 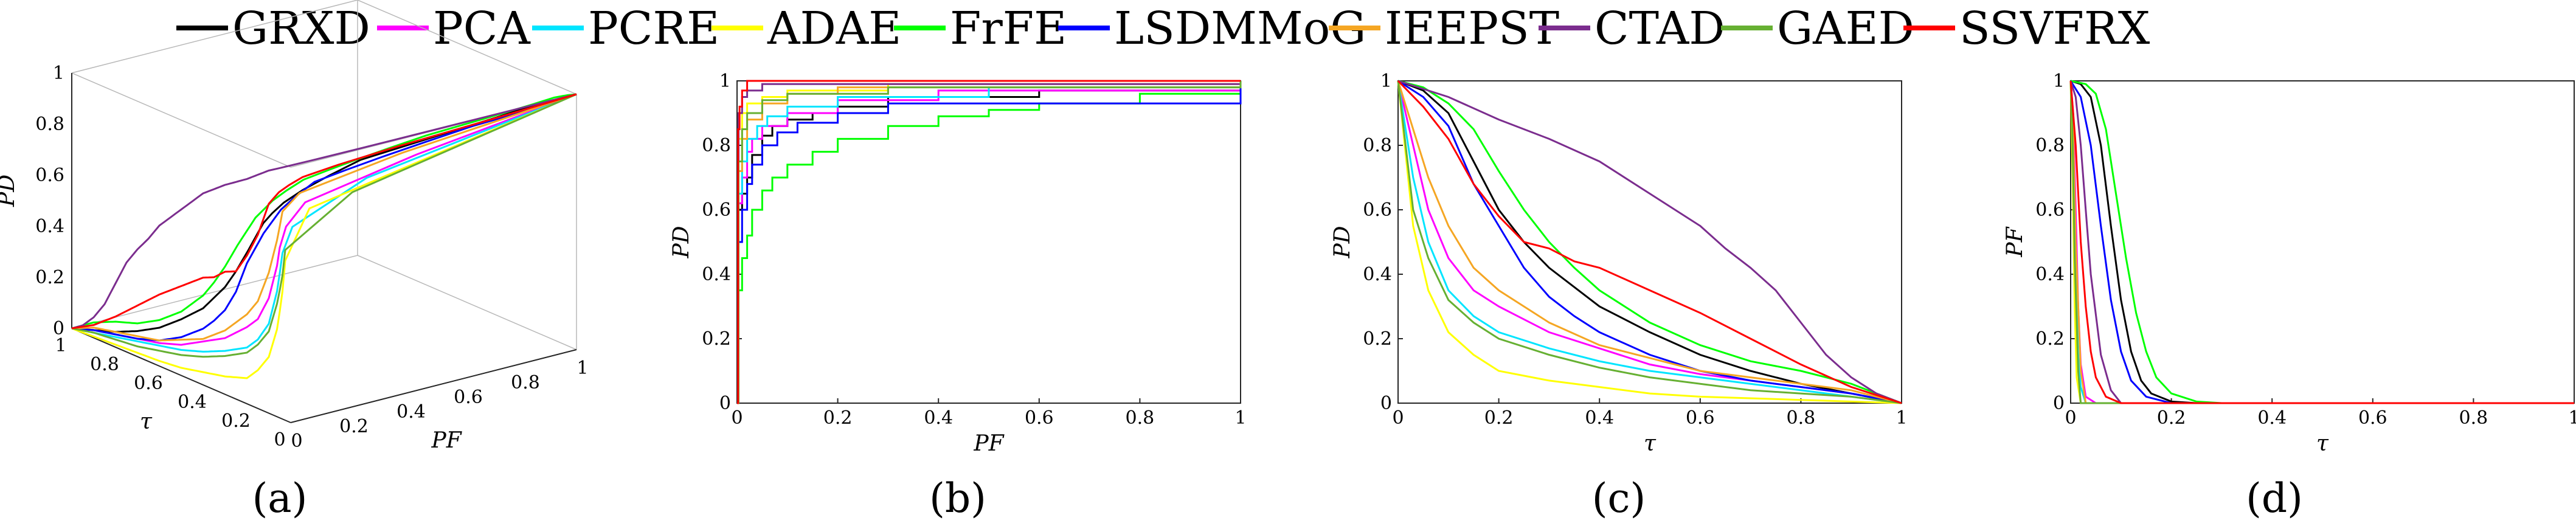 What do you see at coordinates (2272, 418) in the screenshot?
I see `d-x-tick-label: 0.4` at bounding box center [2272, 418].